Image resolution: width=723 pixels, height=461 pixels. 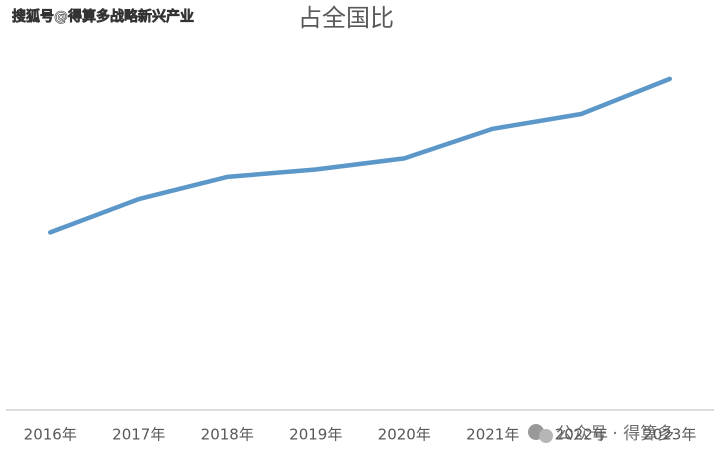 What do you see at coordinates (492, 435) in the screenshot?
I see `x-tick-label: 2021年` at bounding box center [492, 435].